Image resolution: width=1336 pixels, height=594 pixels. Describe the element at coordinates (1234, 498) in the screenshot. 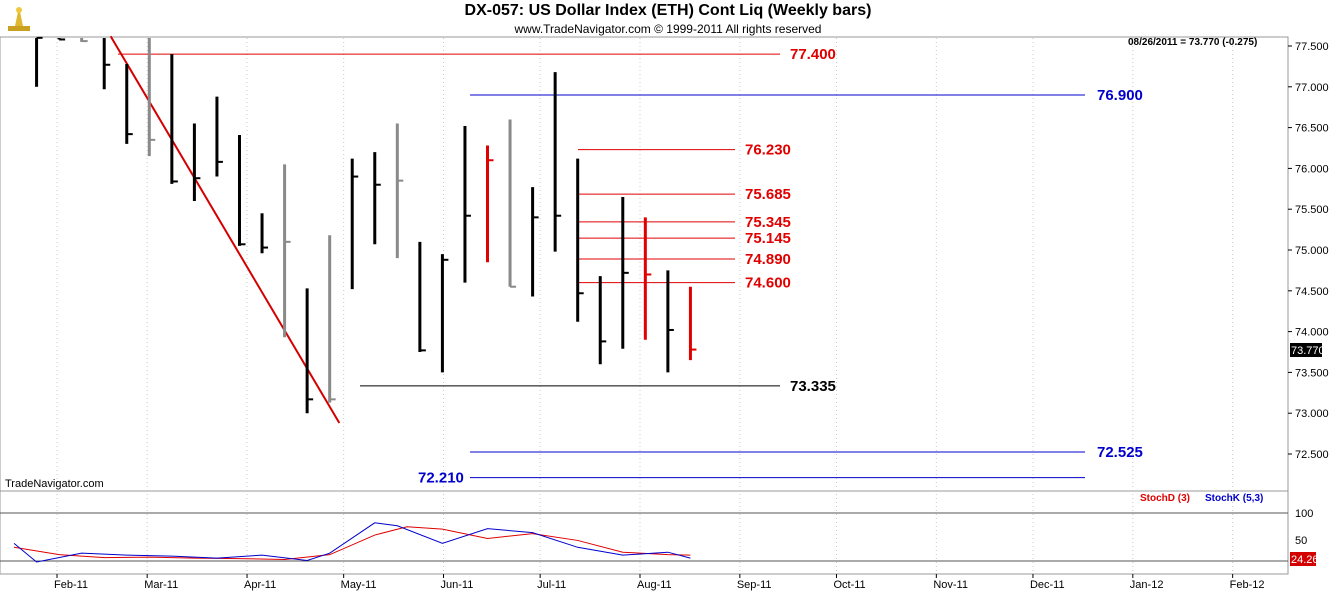

I see `stochk-legend: StochK (5,3)` at that location.